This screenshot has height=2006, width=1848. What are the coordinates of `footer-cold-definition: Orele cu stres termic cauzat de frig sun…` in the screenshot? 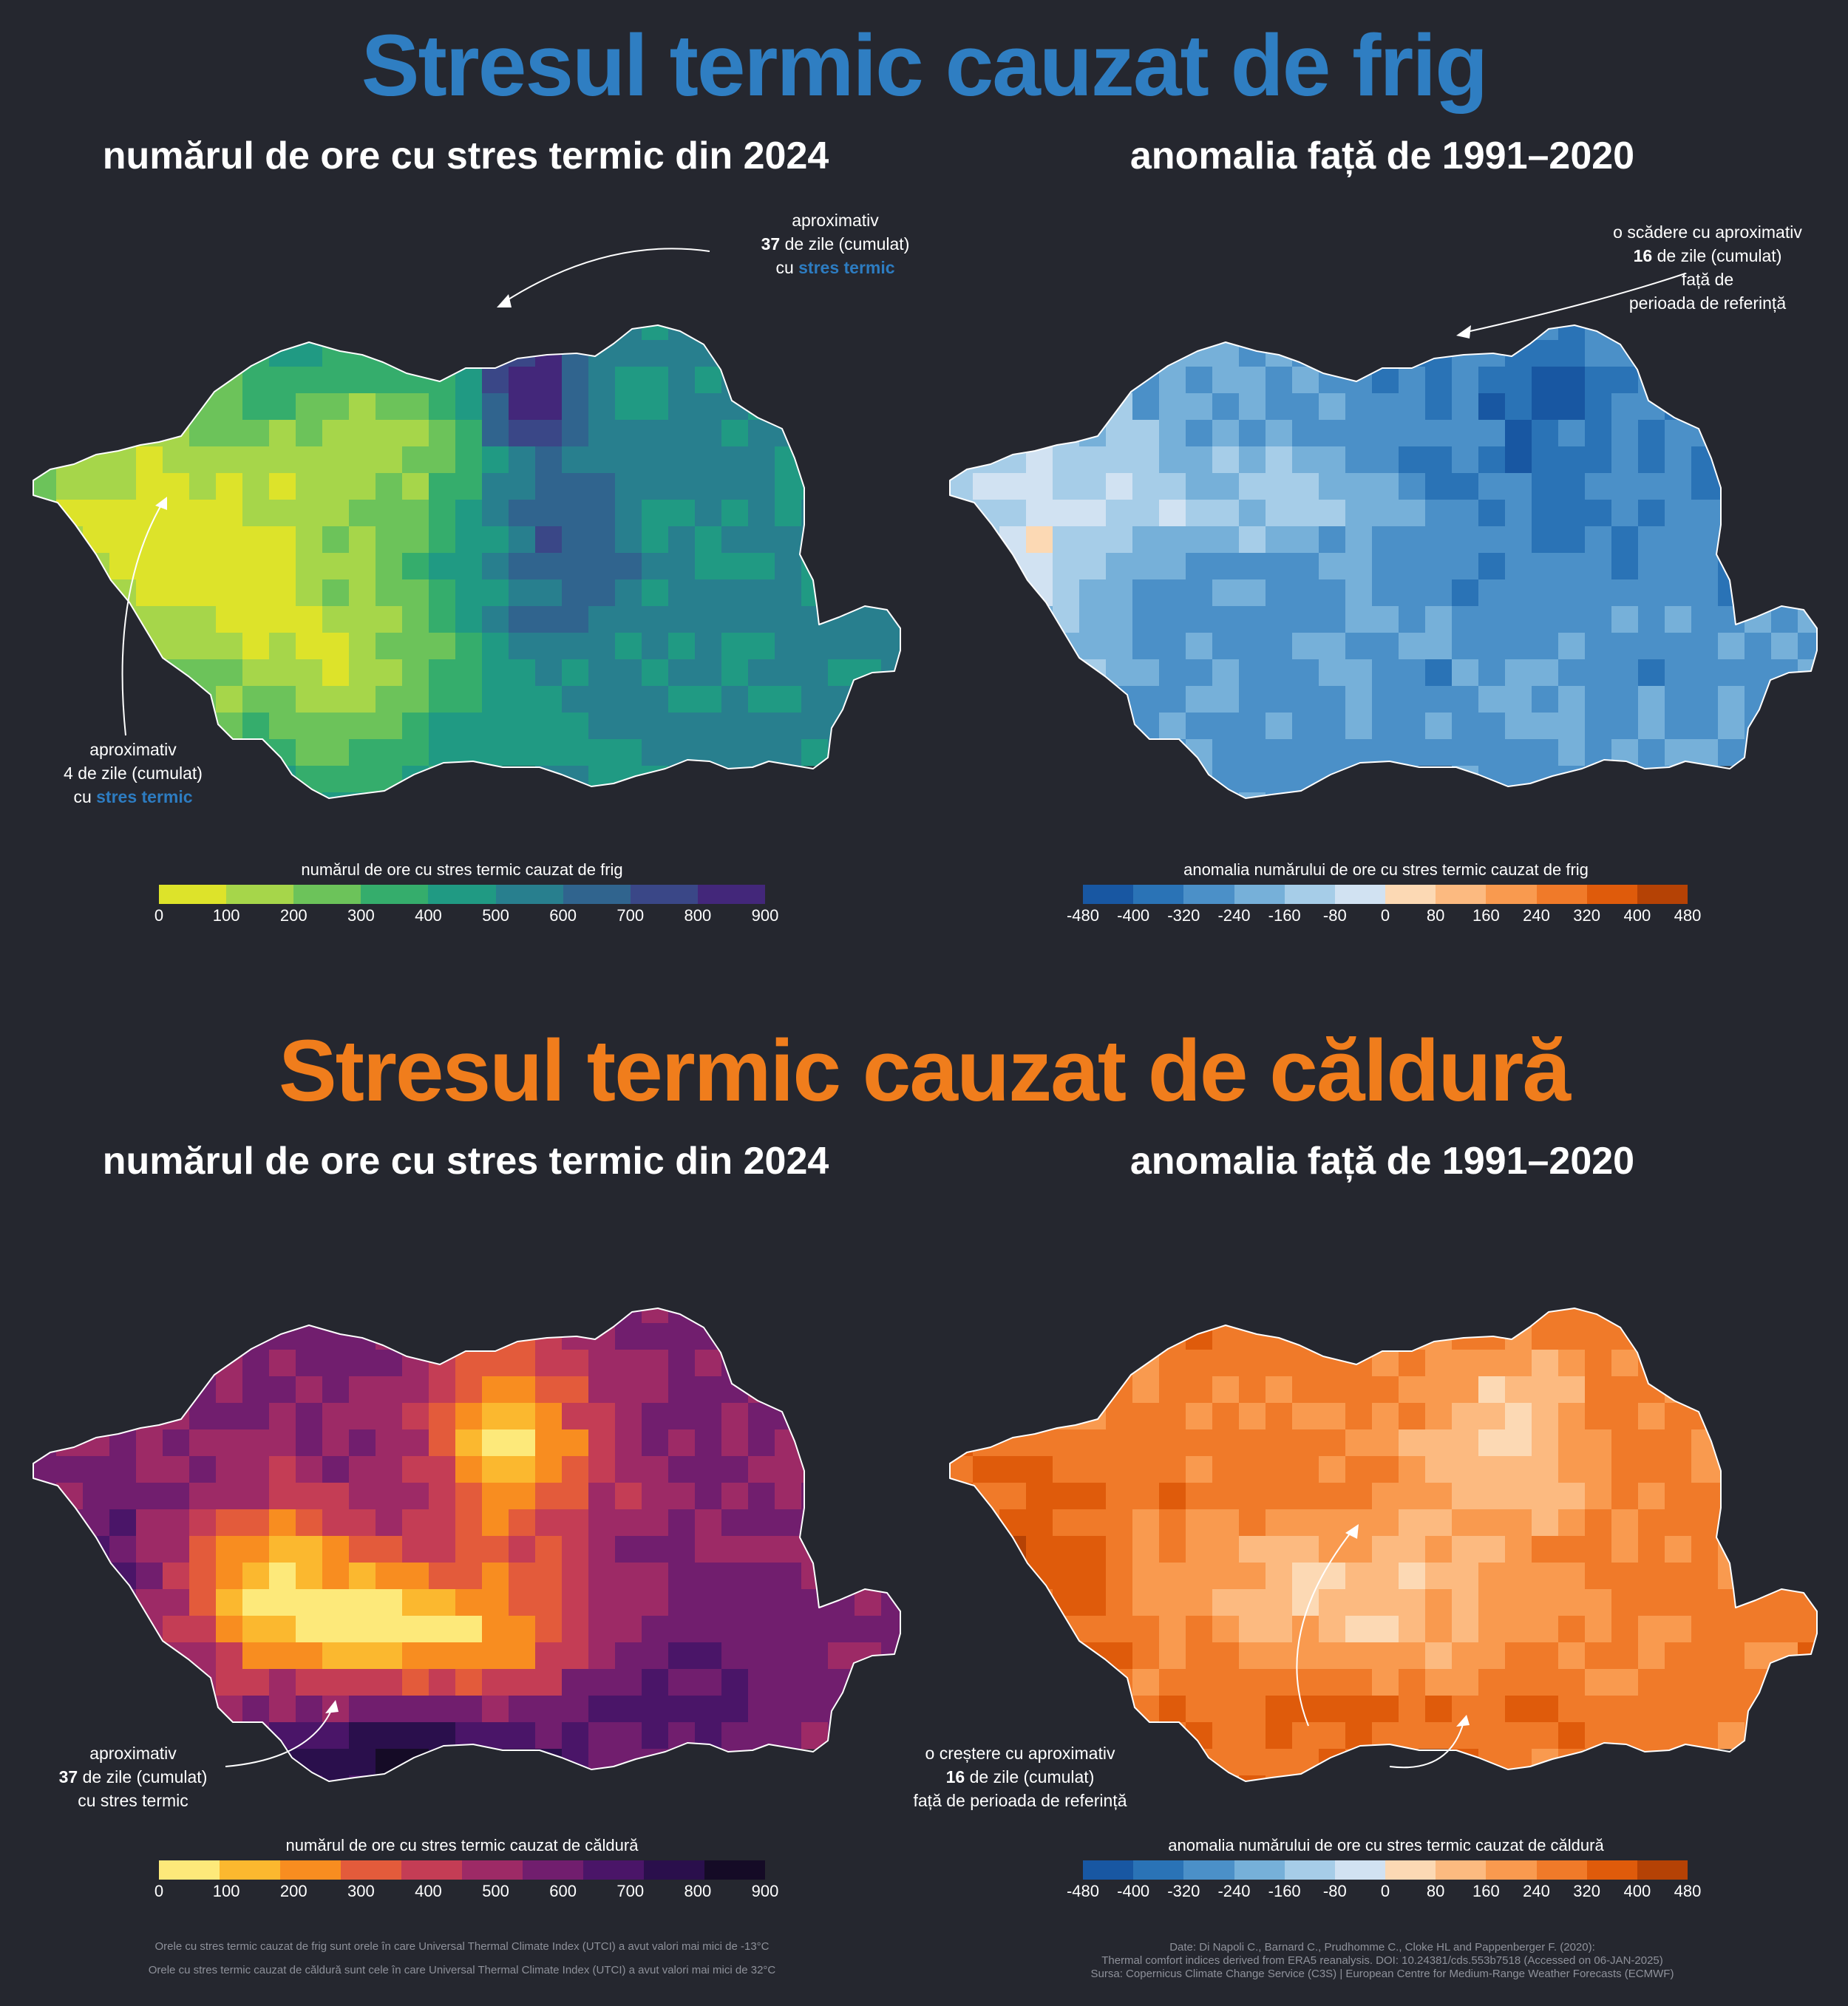 It's located at (462, 1946).